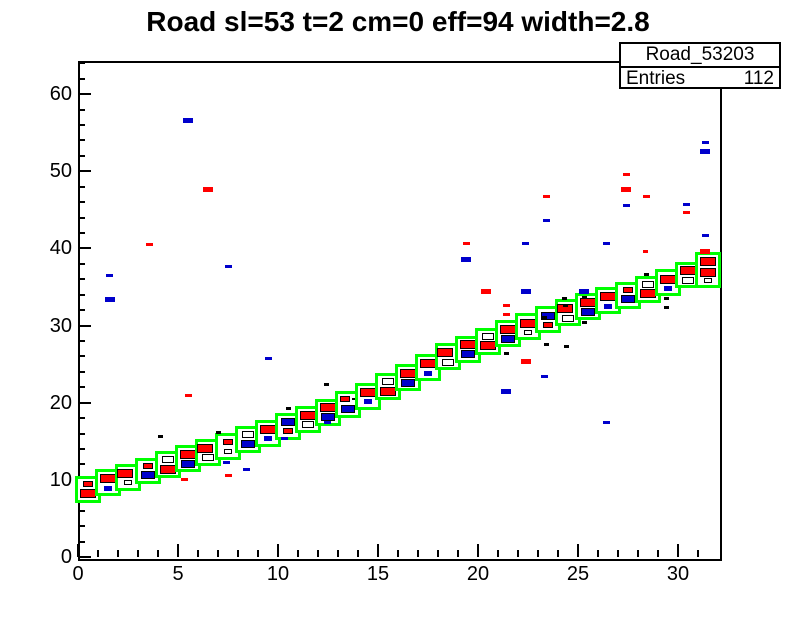  What do you see at coordinates (60, 94) in the screenshot?
I see `y-axis-tick-label: 60` at bounding box center [60, 94].